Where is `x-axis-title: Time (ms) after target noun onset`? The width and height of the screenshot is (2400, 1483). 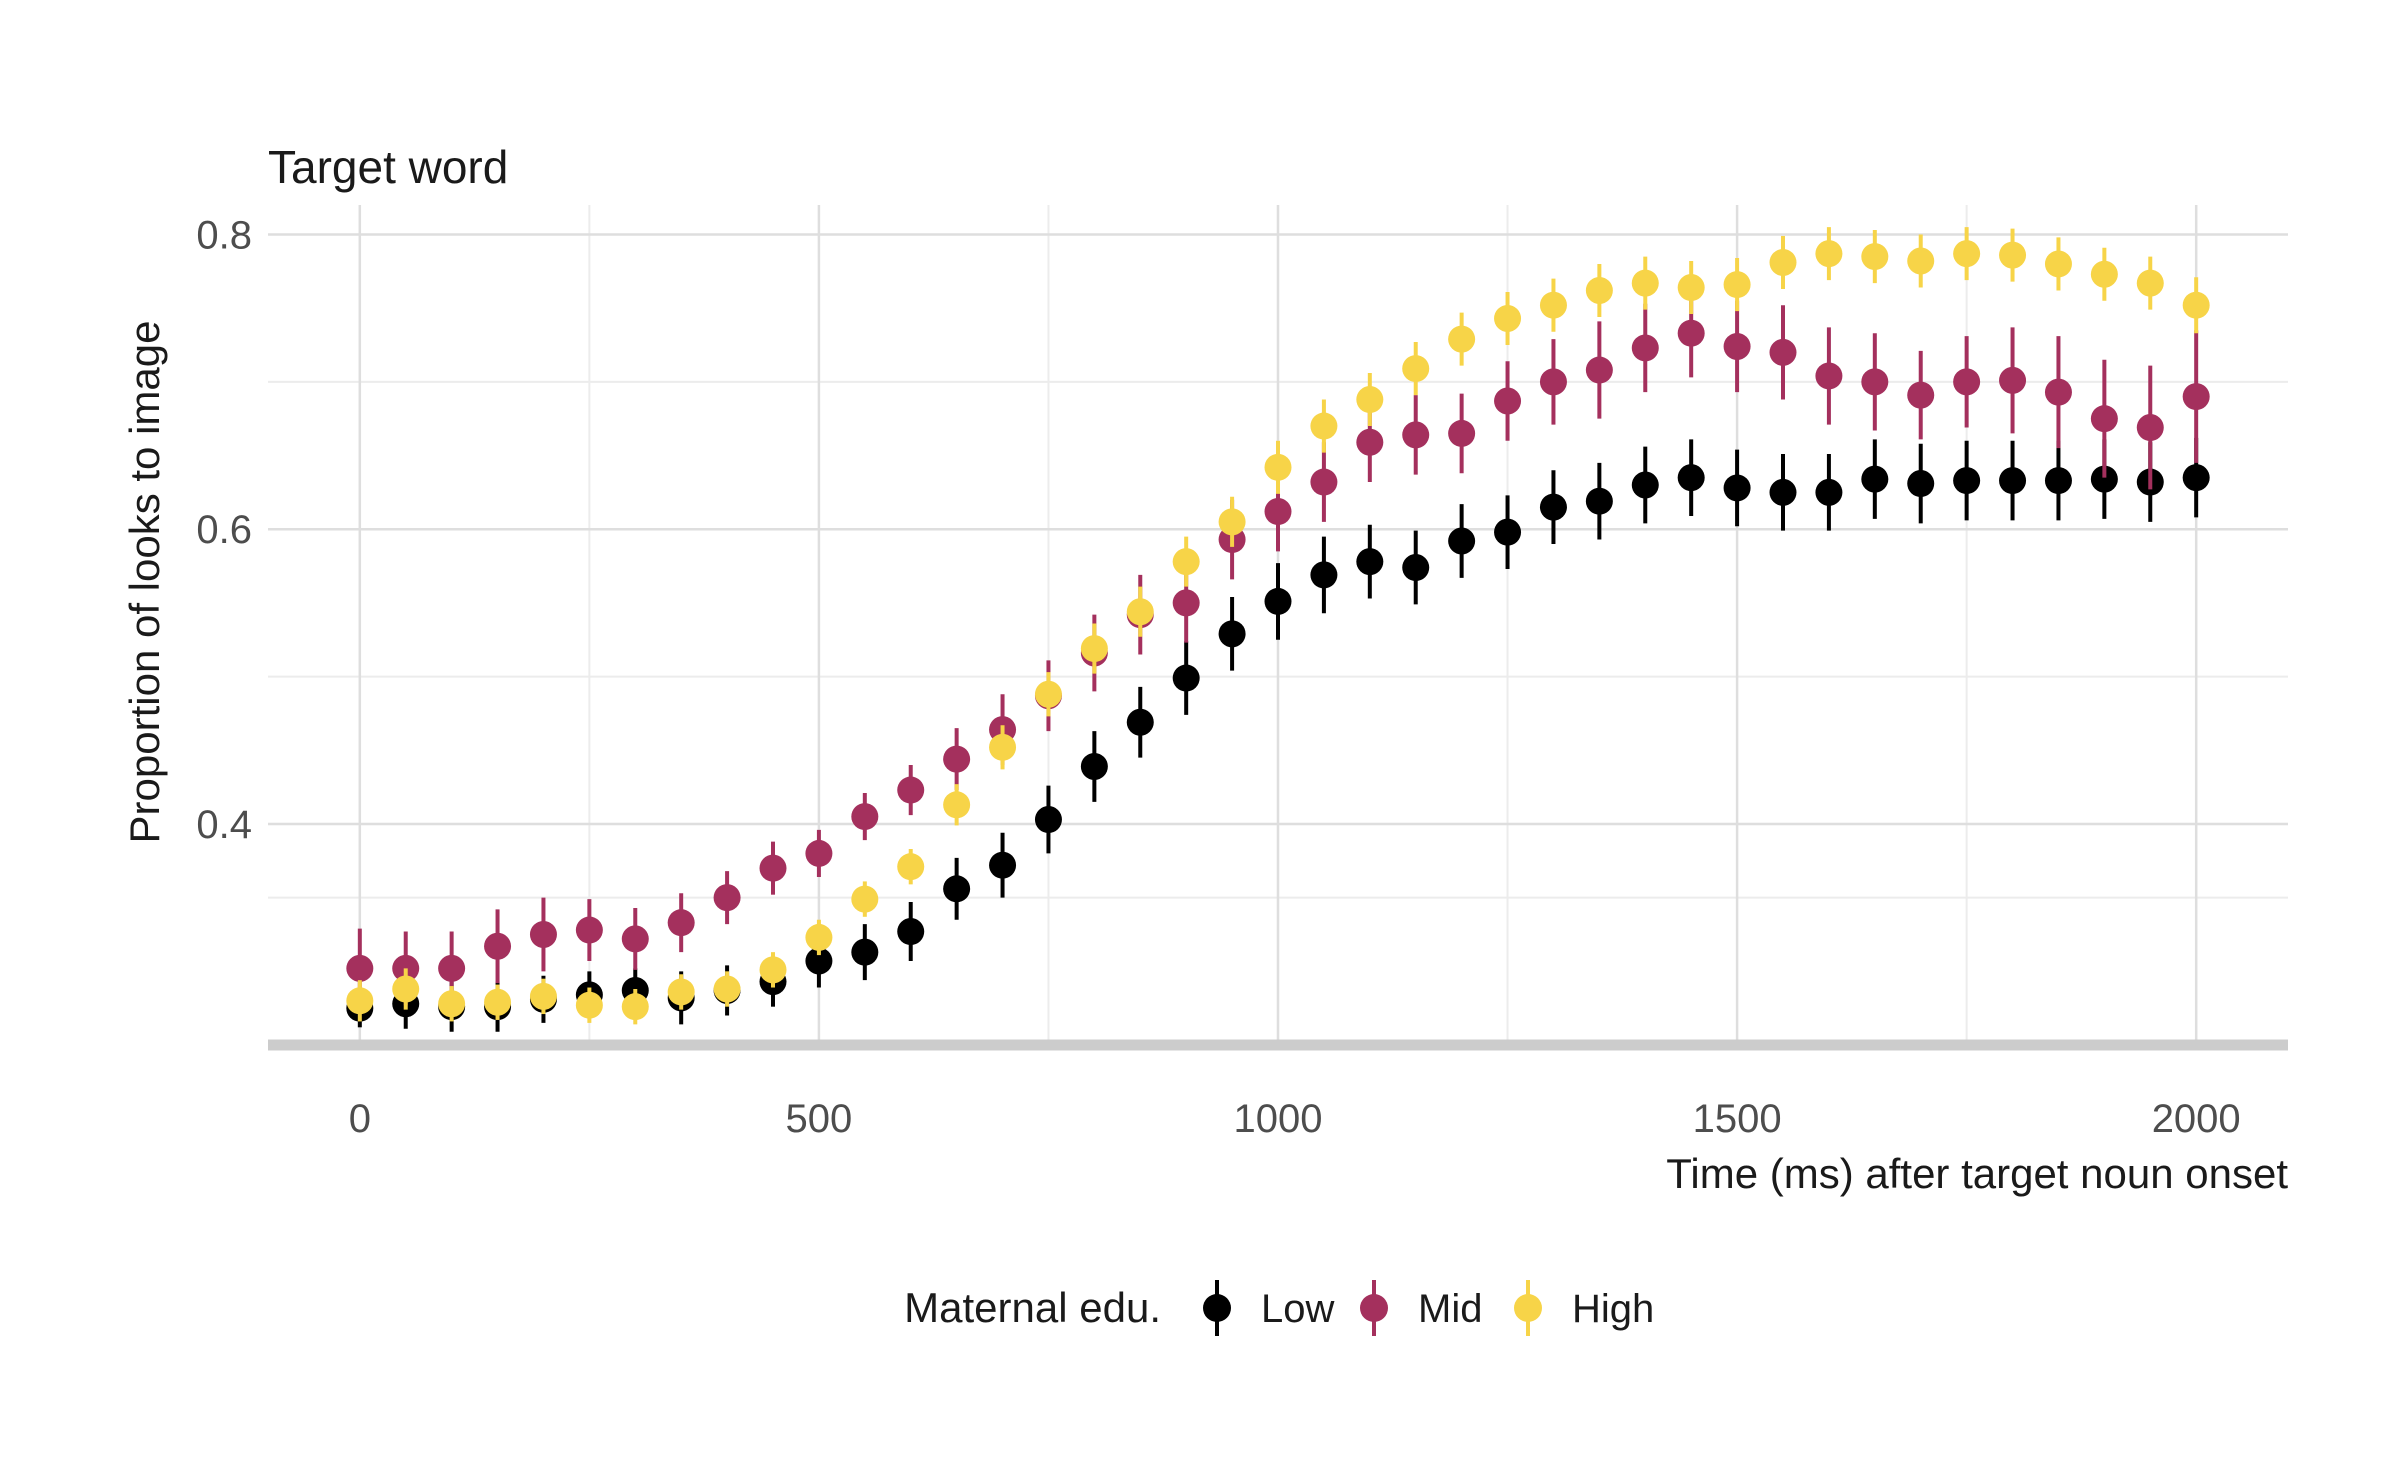
x-axis-title: Time (ms) after target noun onset is located at coordinates (1977, 1173).